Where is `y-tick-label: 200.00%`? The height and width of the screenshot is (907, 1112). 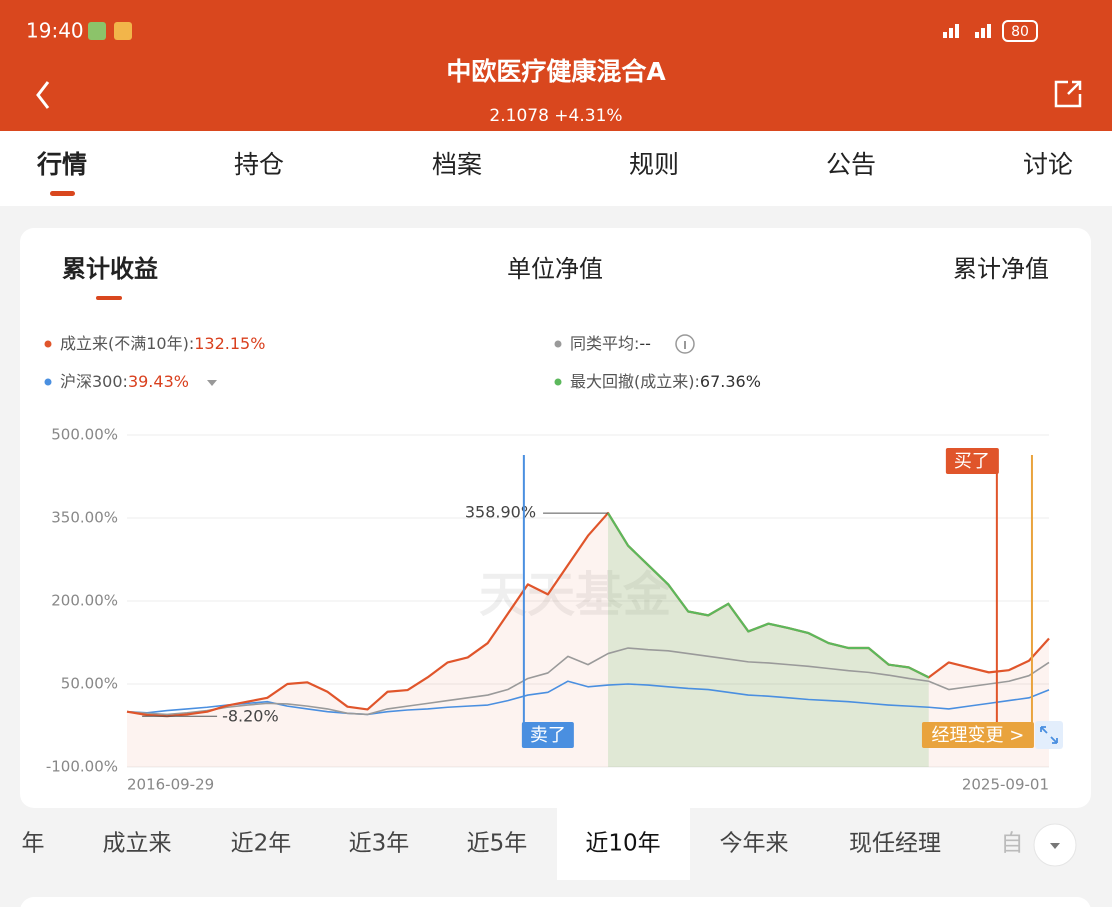
y-tick-label: 200.00% is located at coordinates (84, 601).